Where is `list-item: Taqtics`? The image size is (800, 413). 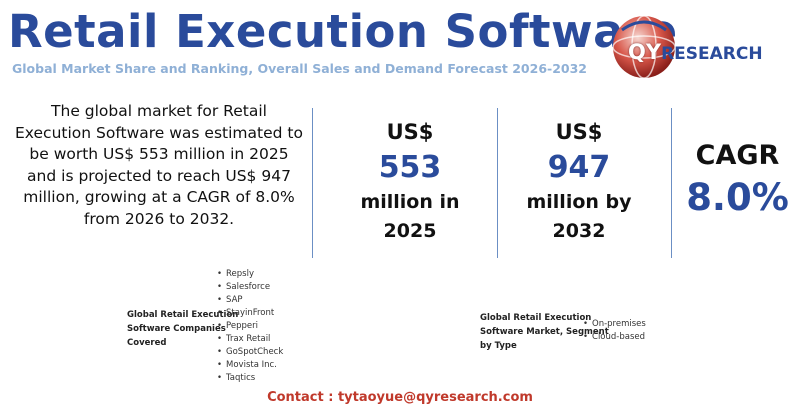
list-item: Taqtics is located at coordinates (250, 378).